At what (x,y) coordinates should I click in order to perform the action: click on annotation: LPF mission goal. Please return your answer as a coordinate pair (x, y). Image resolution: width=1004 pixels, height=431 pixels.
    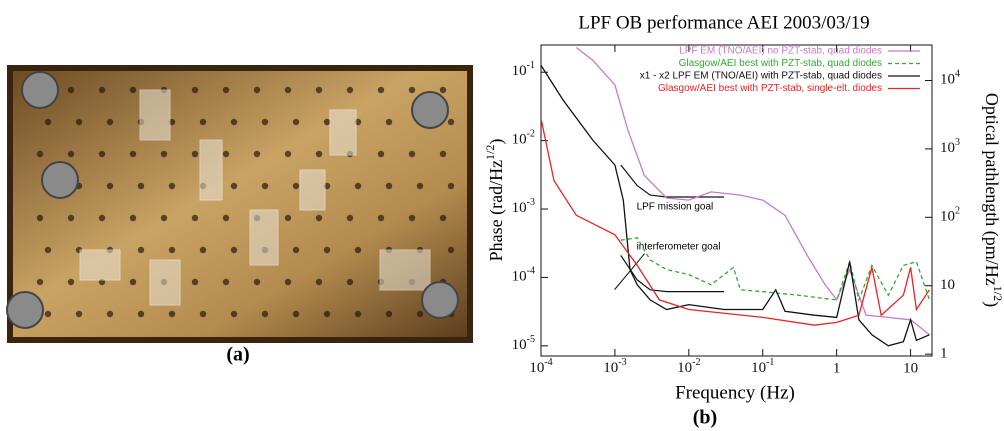
    Looking at the image, I should click on (675, 207).